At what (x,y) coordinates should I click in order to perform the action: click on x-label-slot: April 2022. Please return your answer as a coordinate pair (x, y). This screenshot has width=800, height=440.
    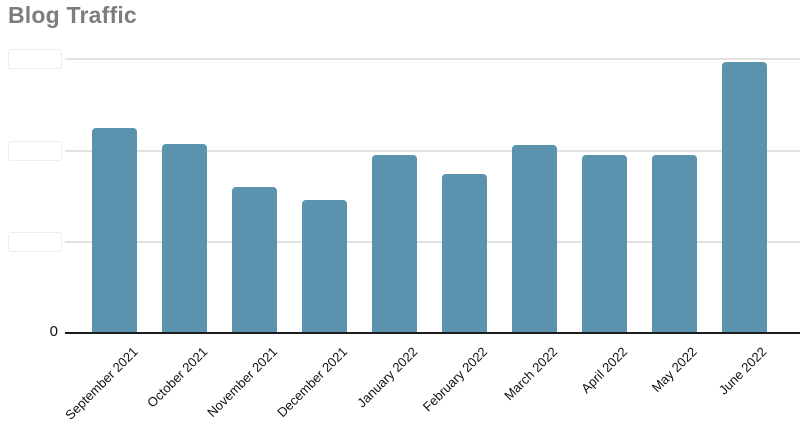
    Looking at the image, I should click on (604, 387).